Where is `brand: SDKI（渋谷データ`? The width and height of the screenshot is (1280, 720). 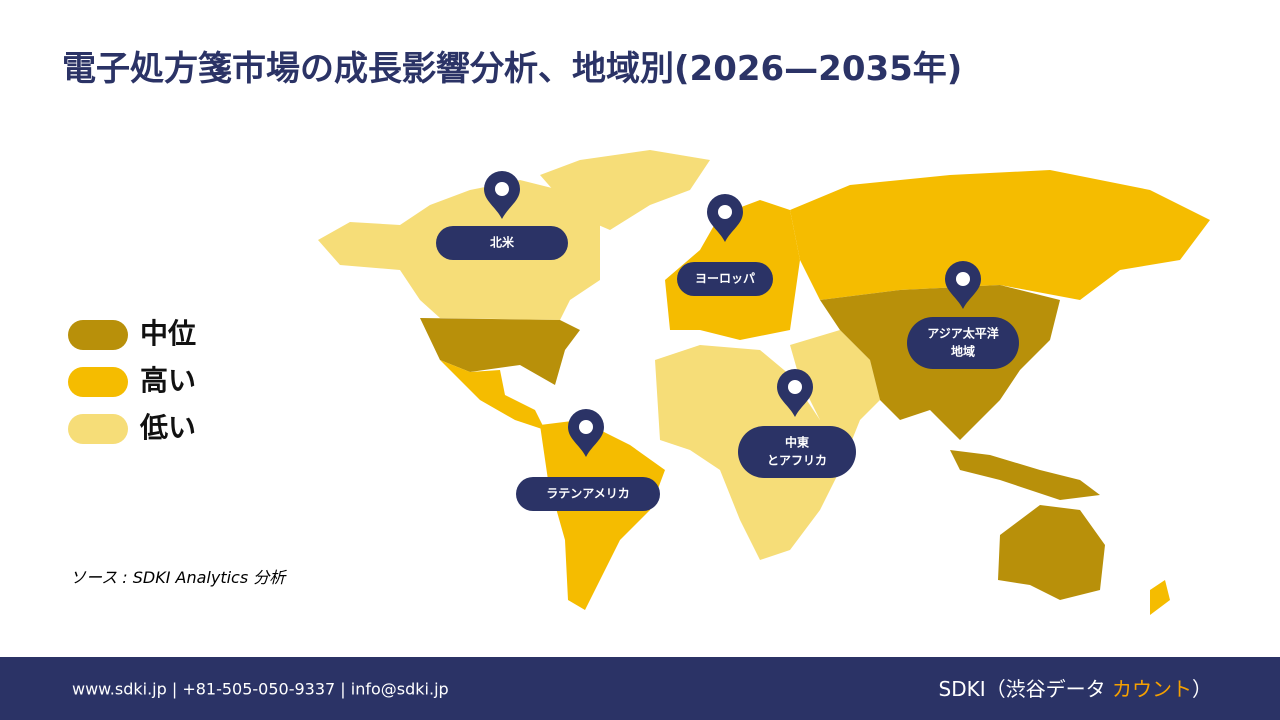
brand: SDKI（渋谷データ is located at coordinates (1025, 689).